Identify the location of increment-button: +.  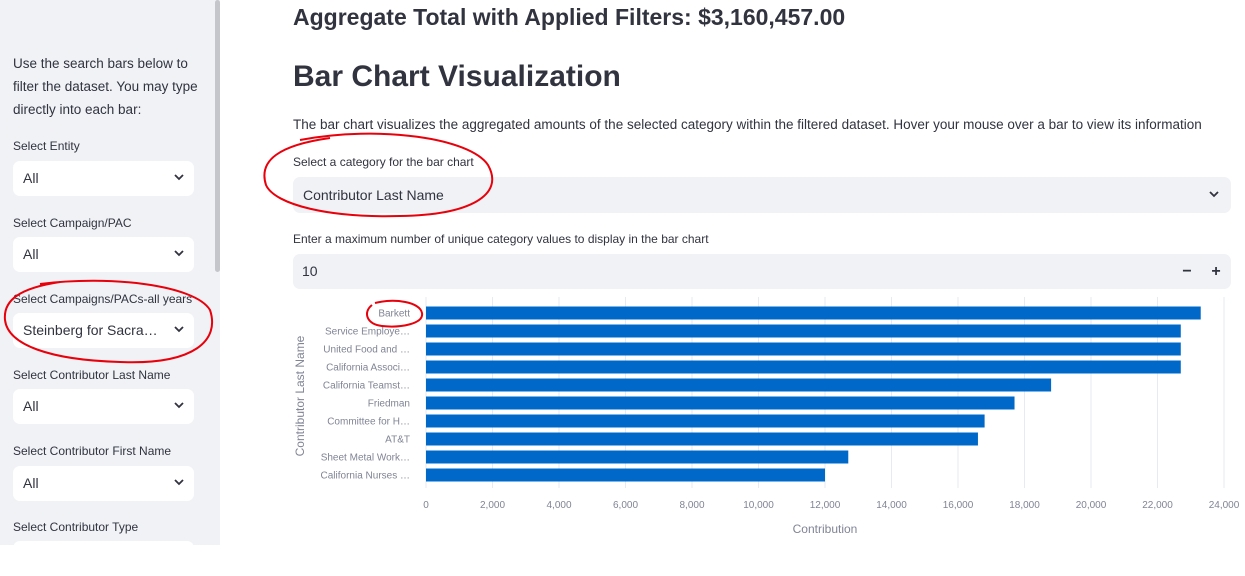
(1216, 271).